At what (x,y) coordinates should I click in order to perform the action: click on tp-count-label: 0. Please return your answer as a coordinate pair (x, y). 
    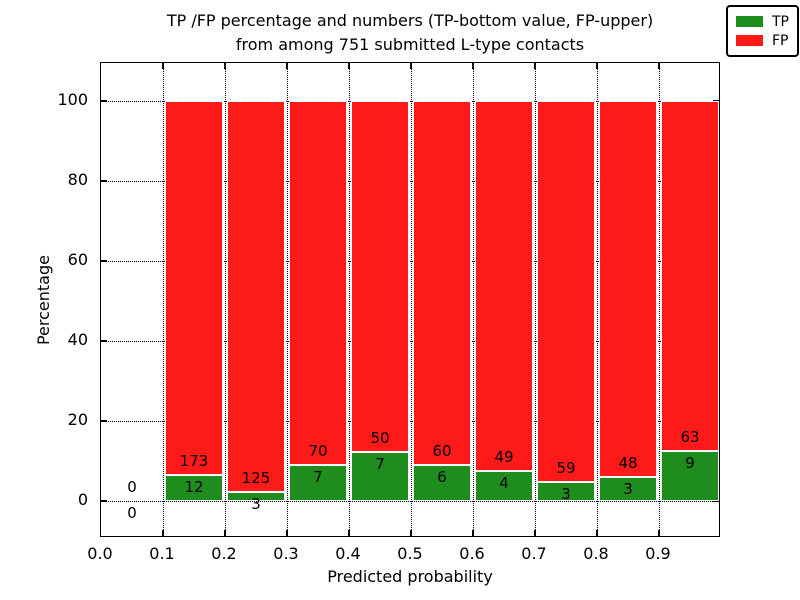
    Looking at the image, I should click on (132, 513).